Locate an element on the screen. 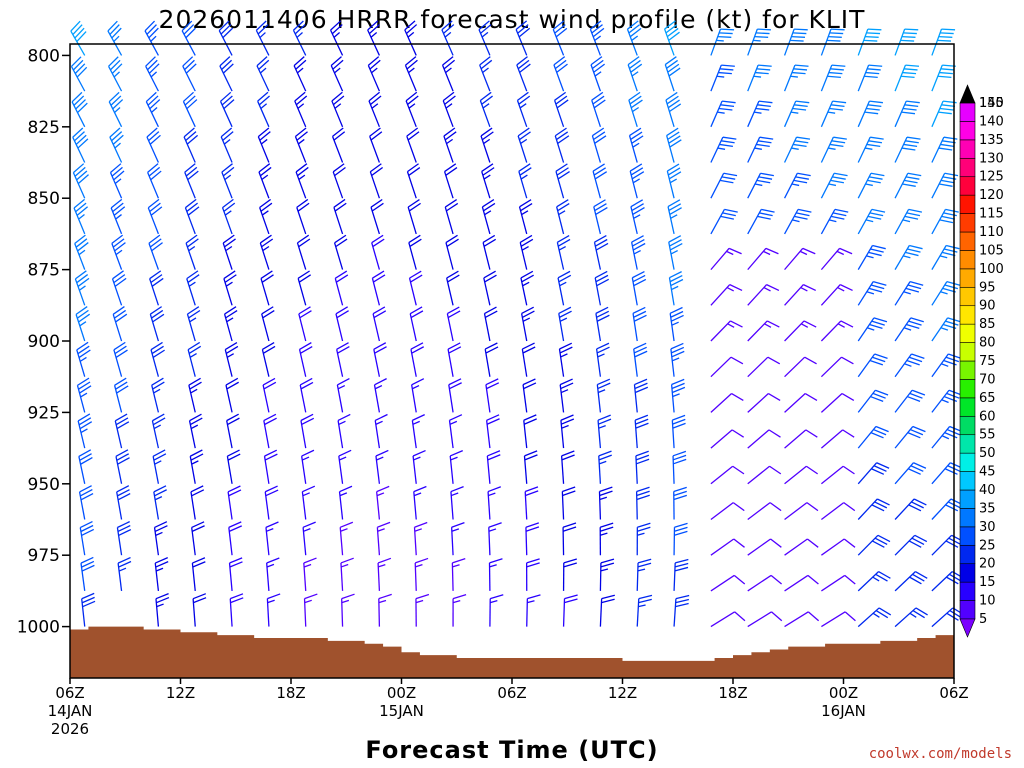  colorbar-label: 100 is located at coordinates (991, 269).